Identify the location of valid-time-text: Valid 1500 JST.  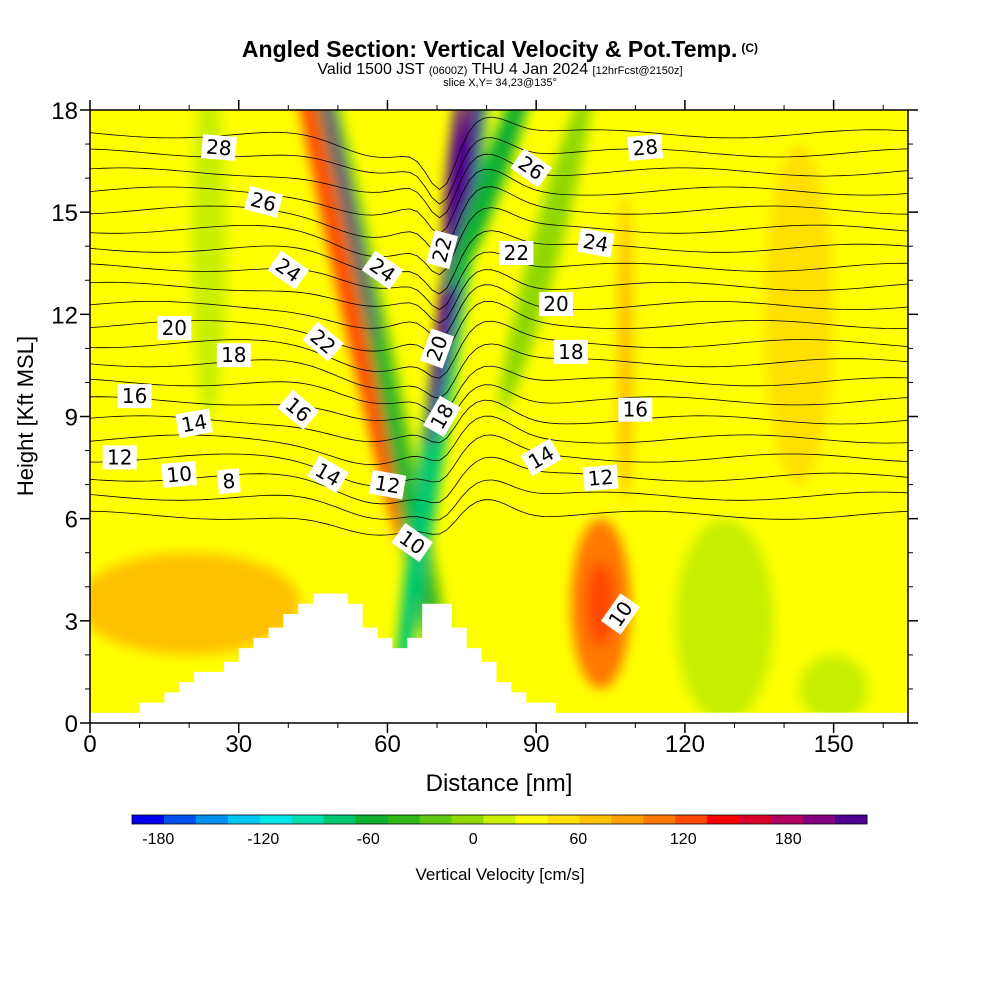
(371, 69).